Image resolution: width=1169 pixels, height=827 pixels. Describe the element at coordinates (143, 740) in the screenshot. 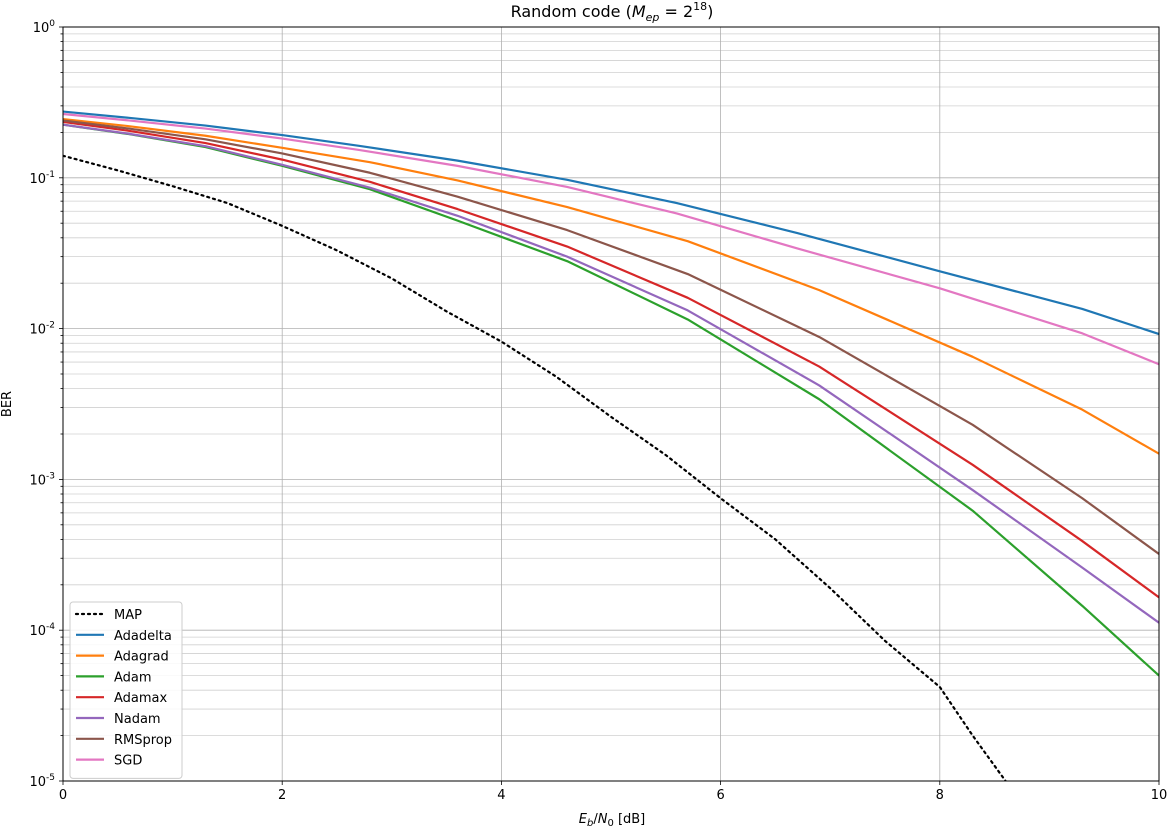

I see `legend-label-rmsprop: RMSprop` at that location.